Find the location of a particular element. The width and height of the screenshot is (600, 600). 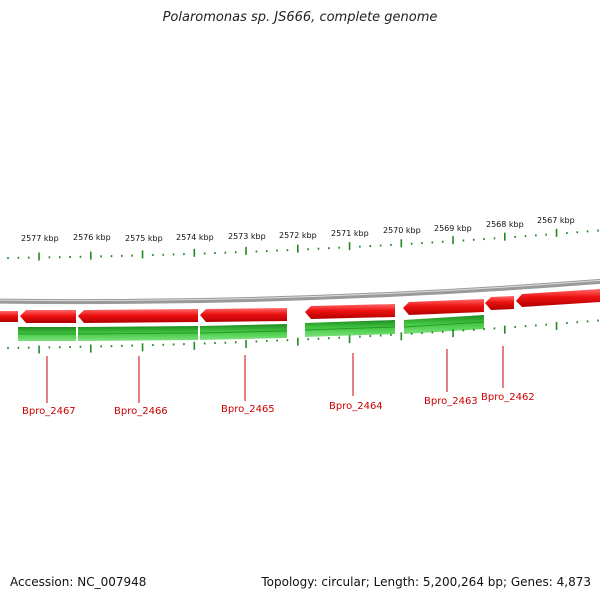

kbp-label-2571: 2571 kbp is located at coordinates (350, 233).